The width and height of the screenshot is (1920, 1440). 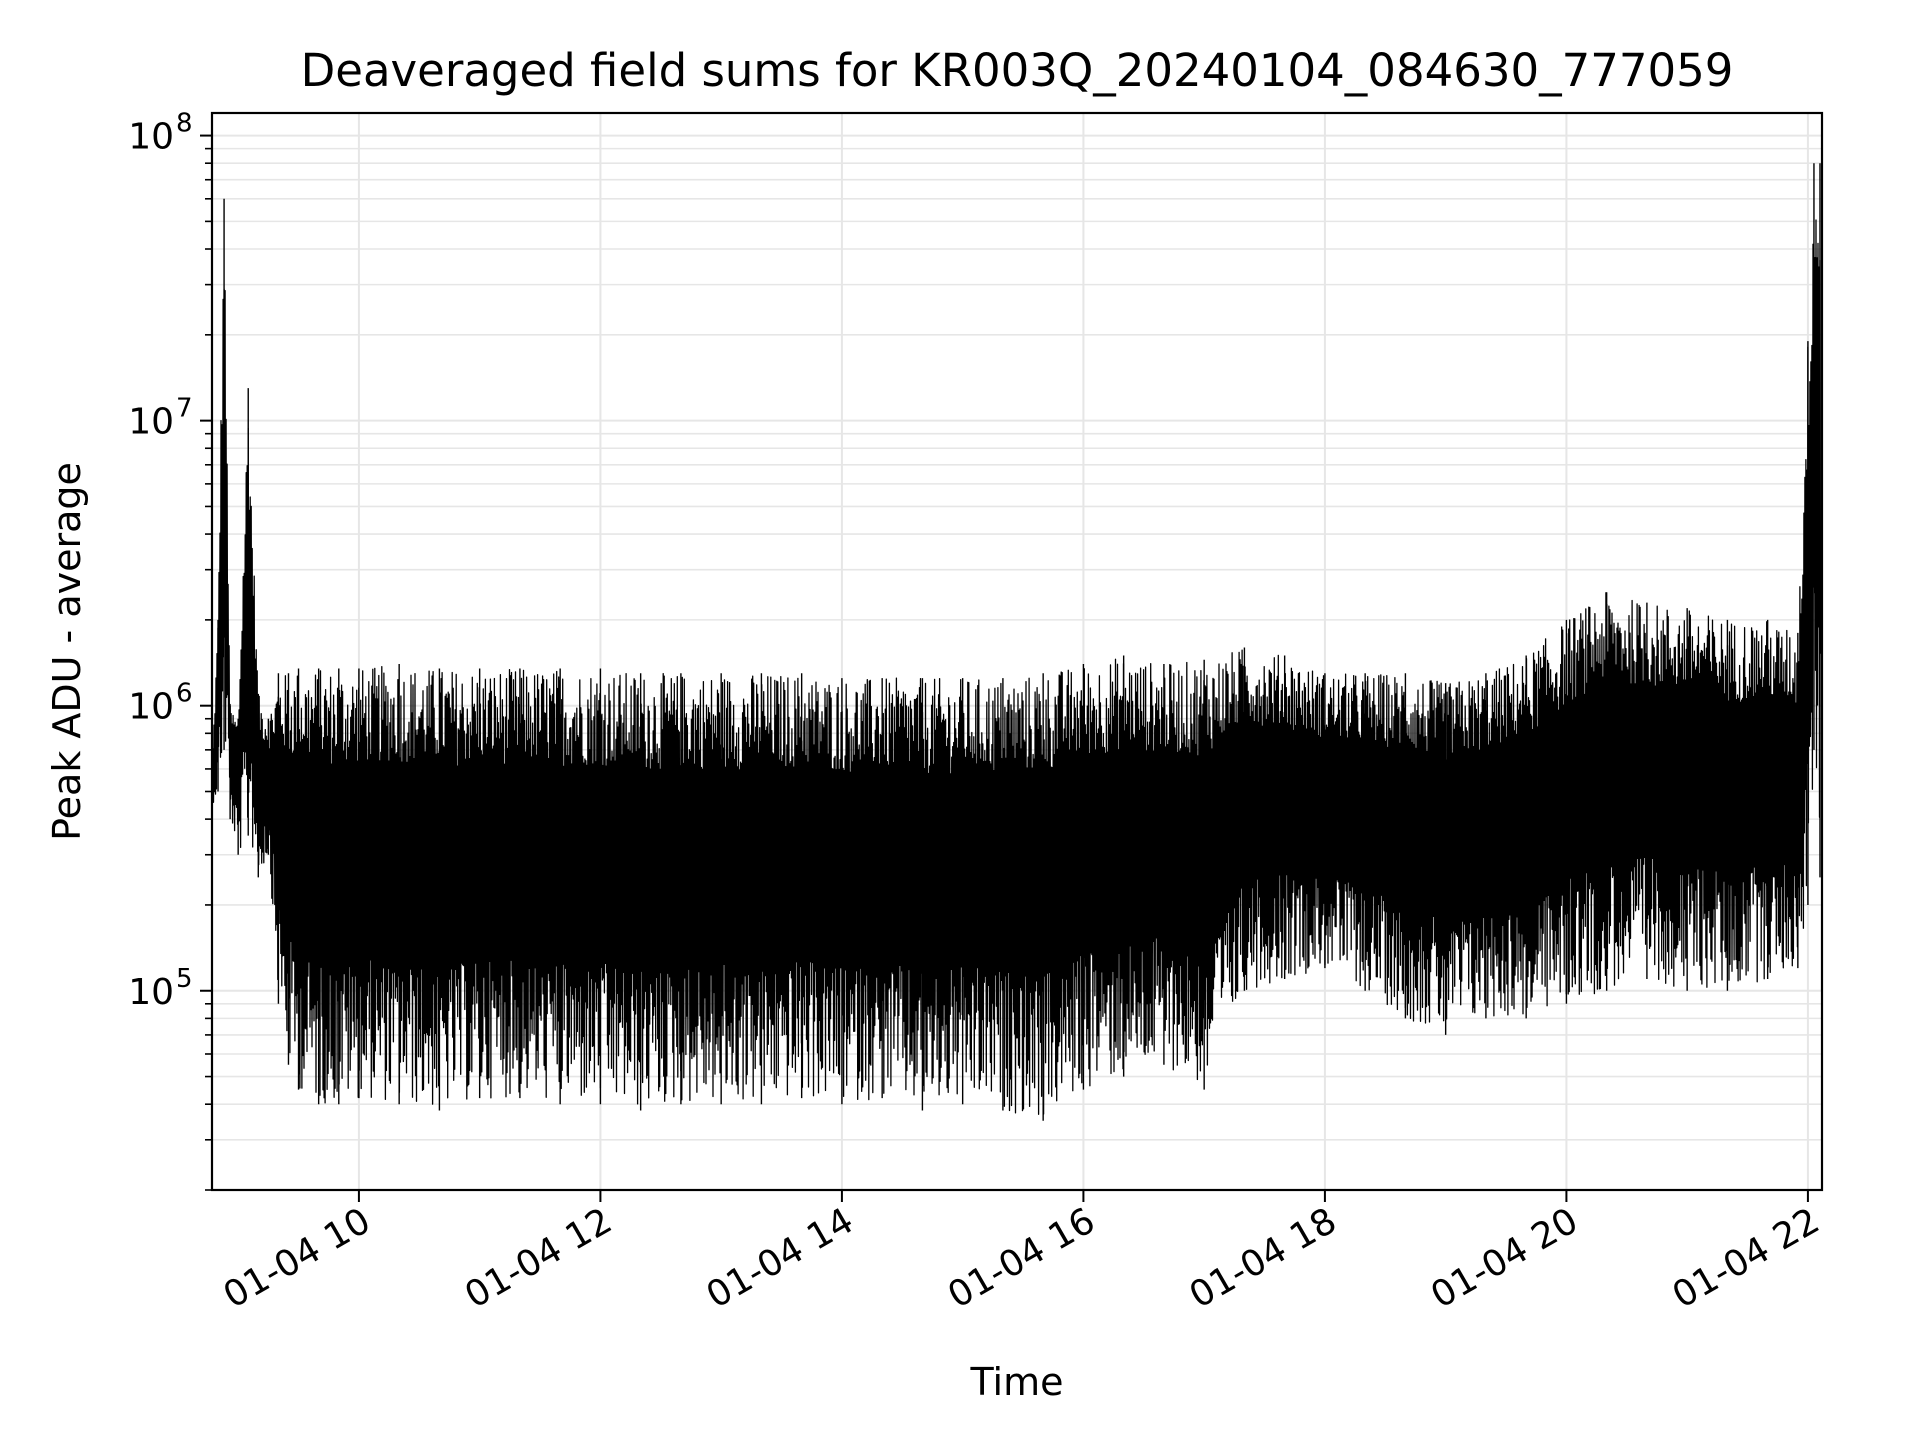 I want to click on y-tick-exponent: 8, so click(x=184, y=124).